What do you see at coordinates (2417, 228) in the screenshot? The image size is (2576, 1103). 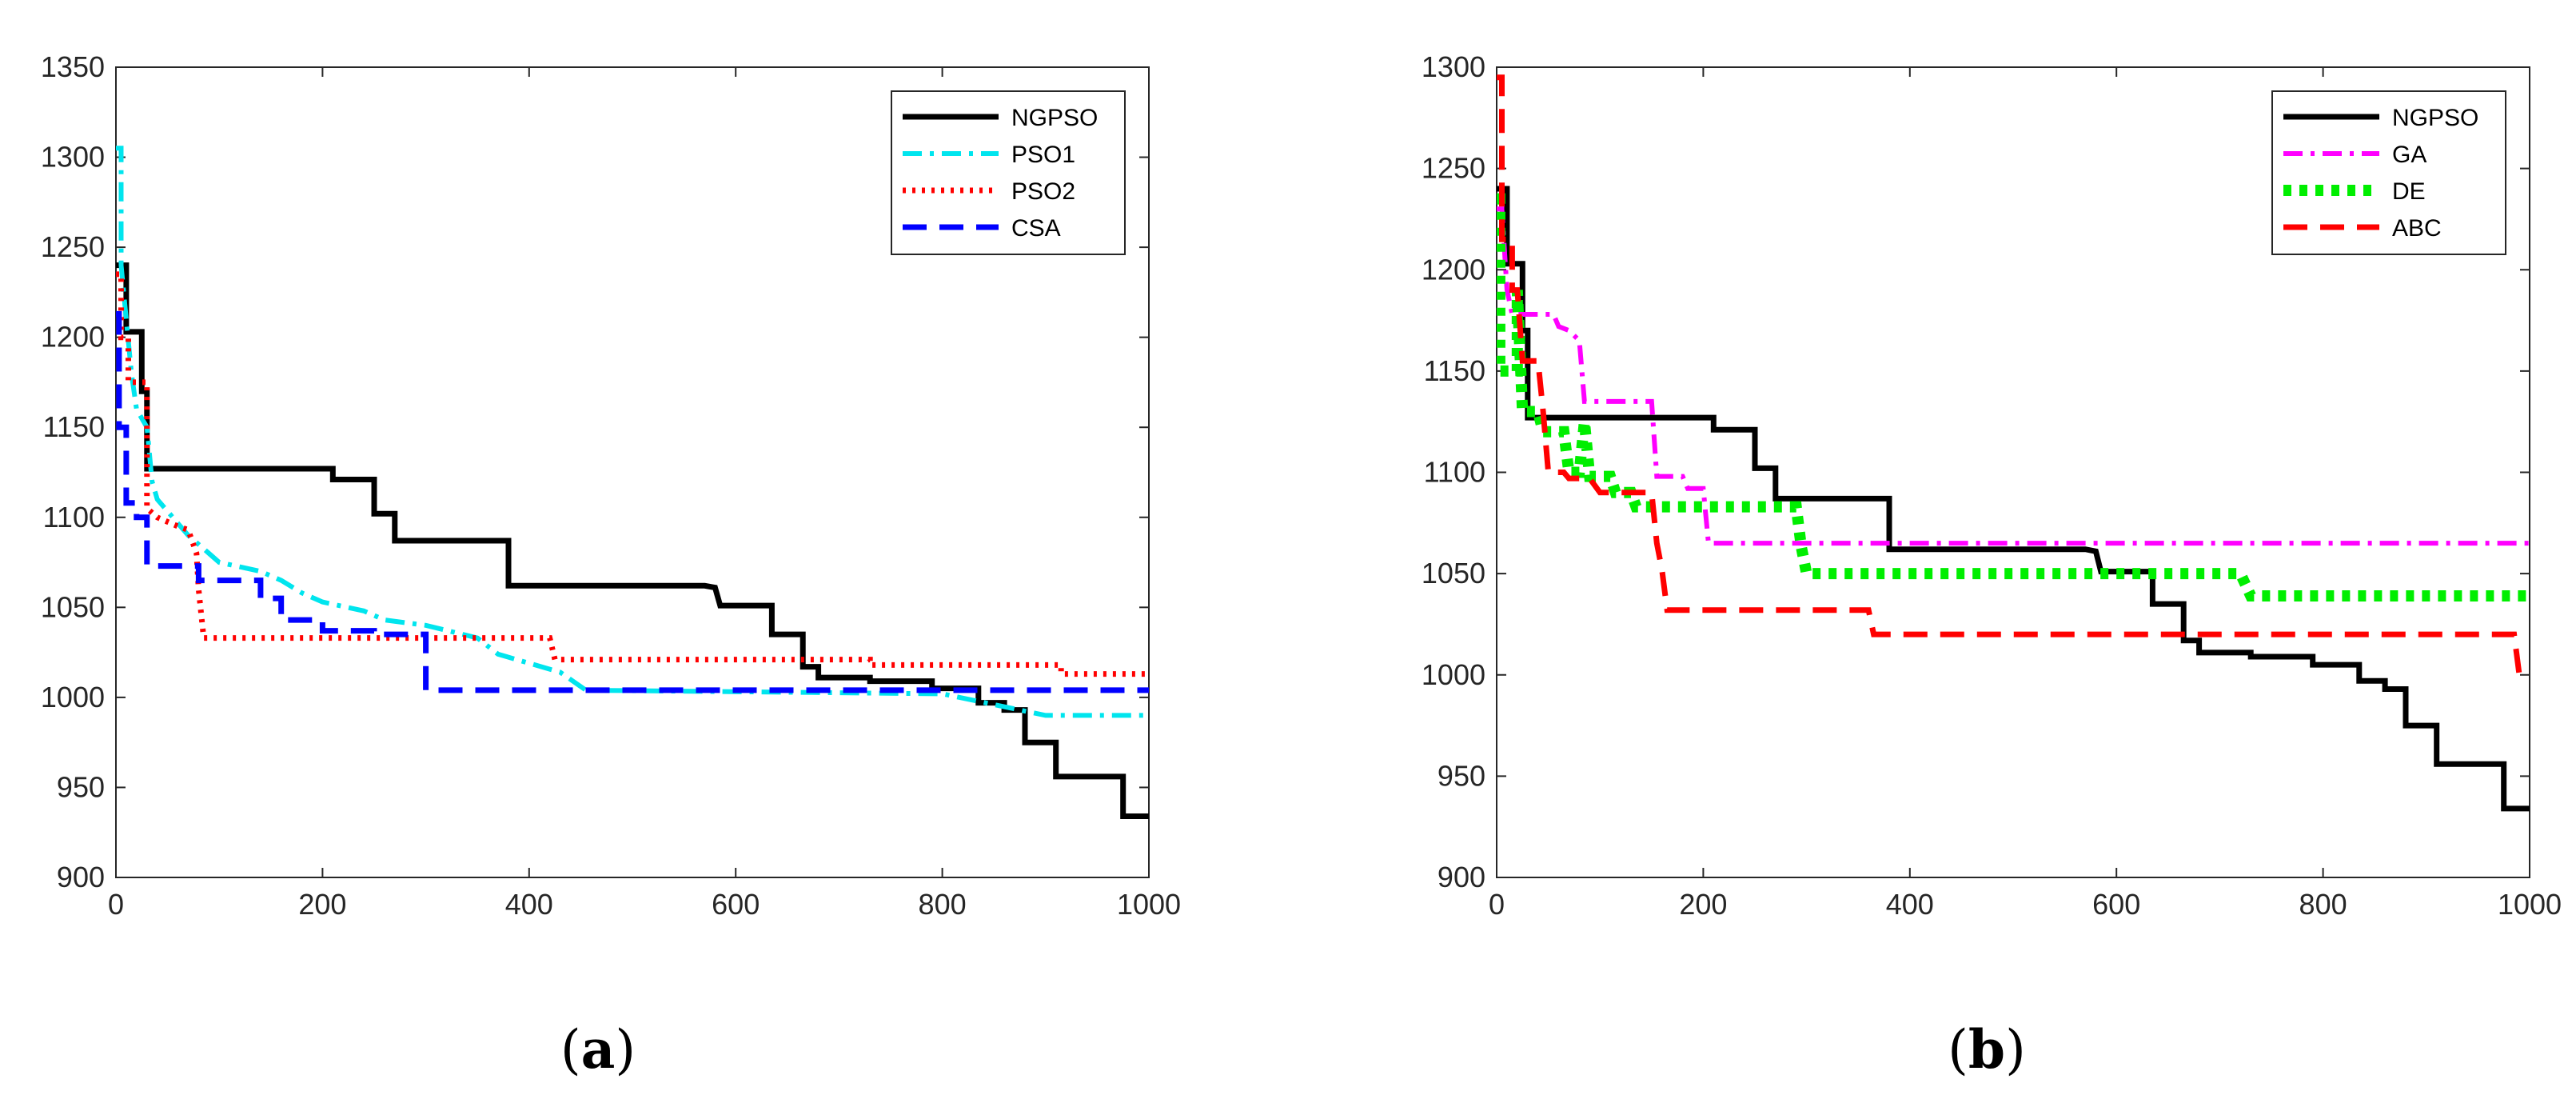 I see `legend-label: ABC` at bounding box center [2417, 228].